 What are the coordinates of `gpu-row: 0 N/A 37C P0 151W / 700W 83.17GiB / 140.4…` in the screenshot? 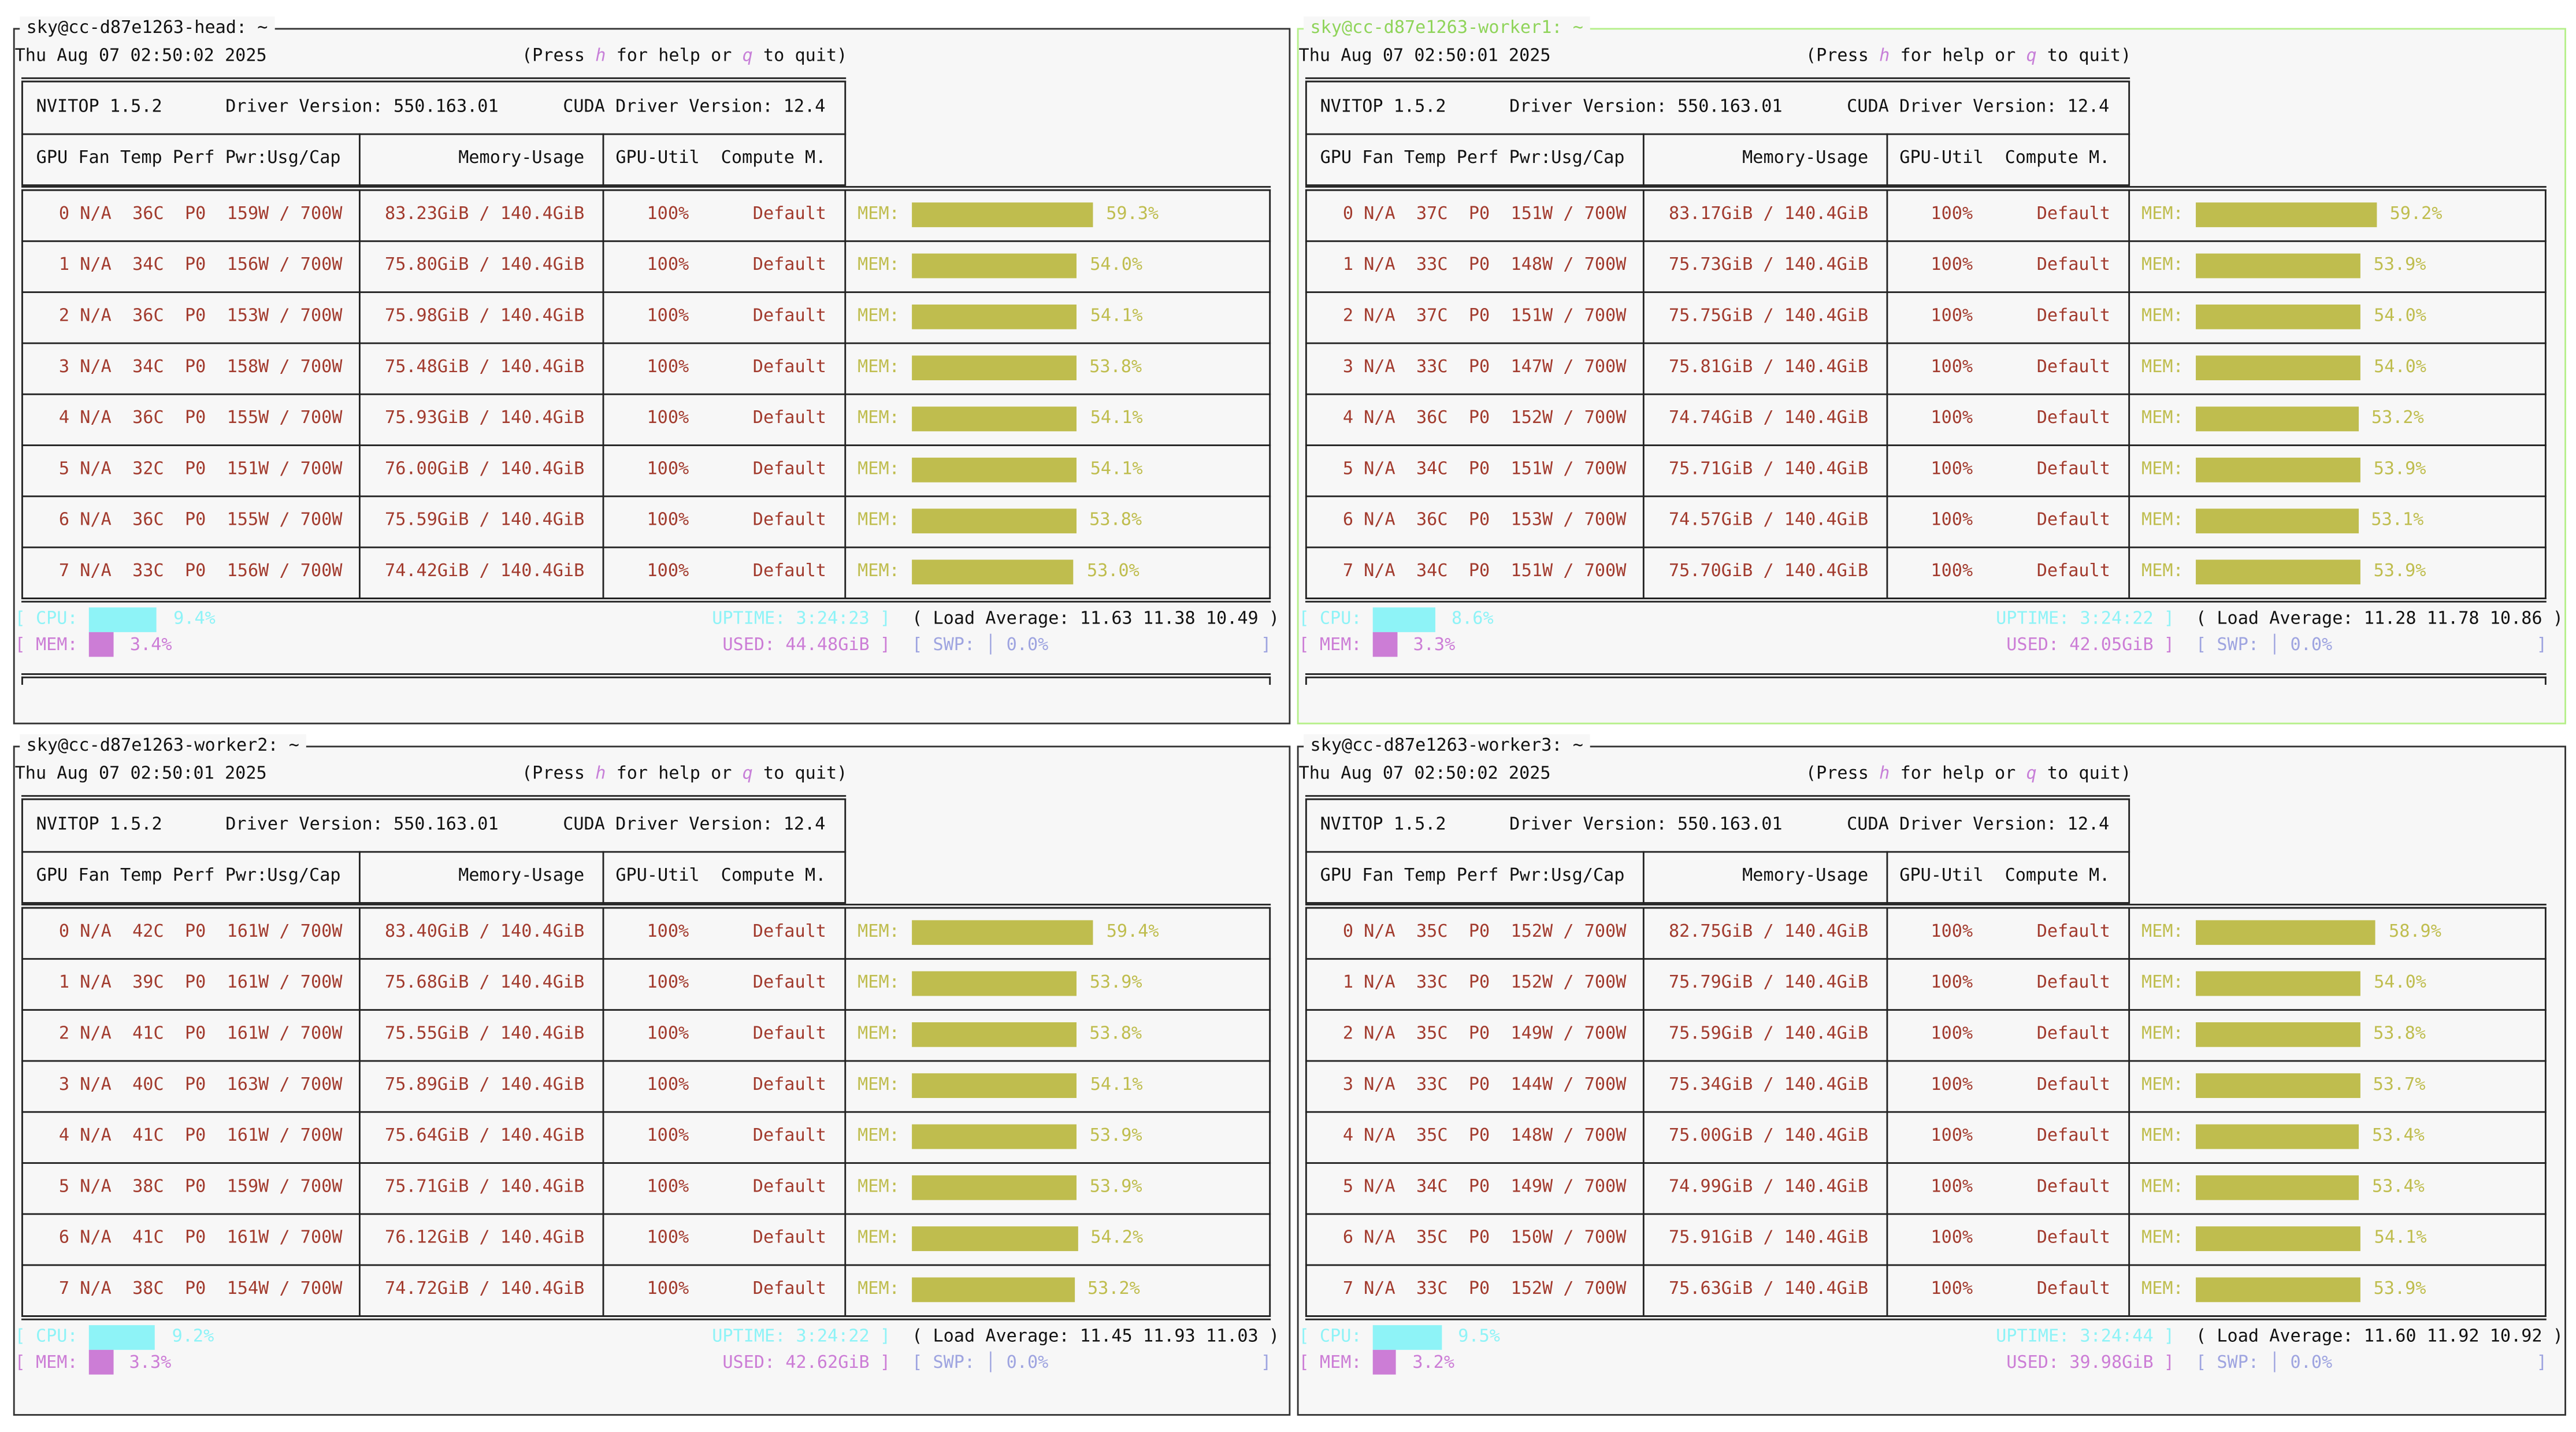 It's located at (1926, 215).